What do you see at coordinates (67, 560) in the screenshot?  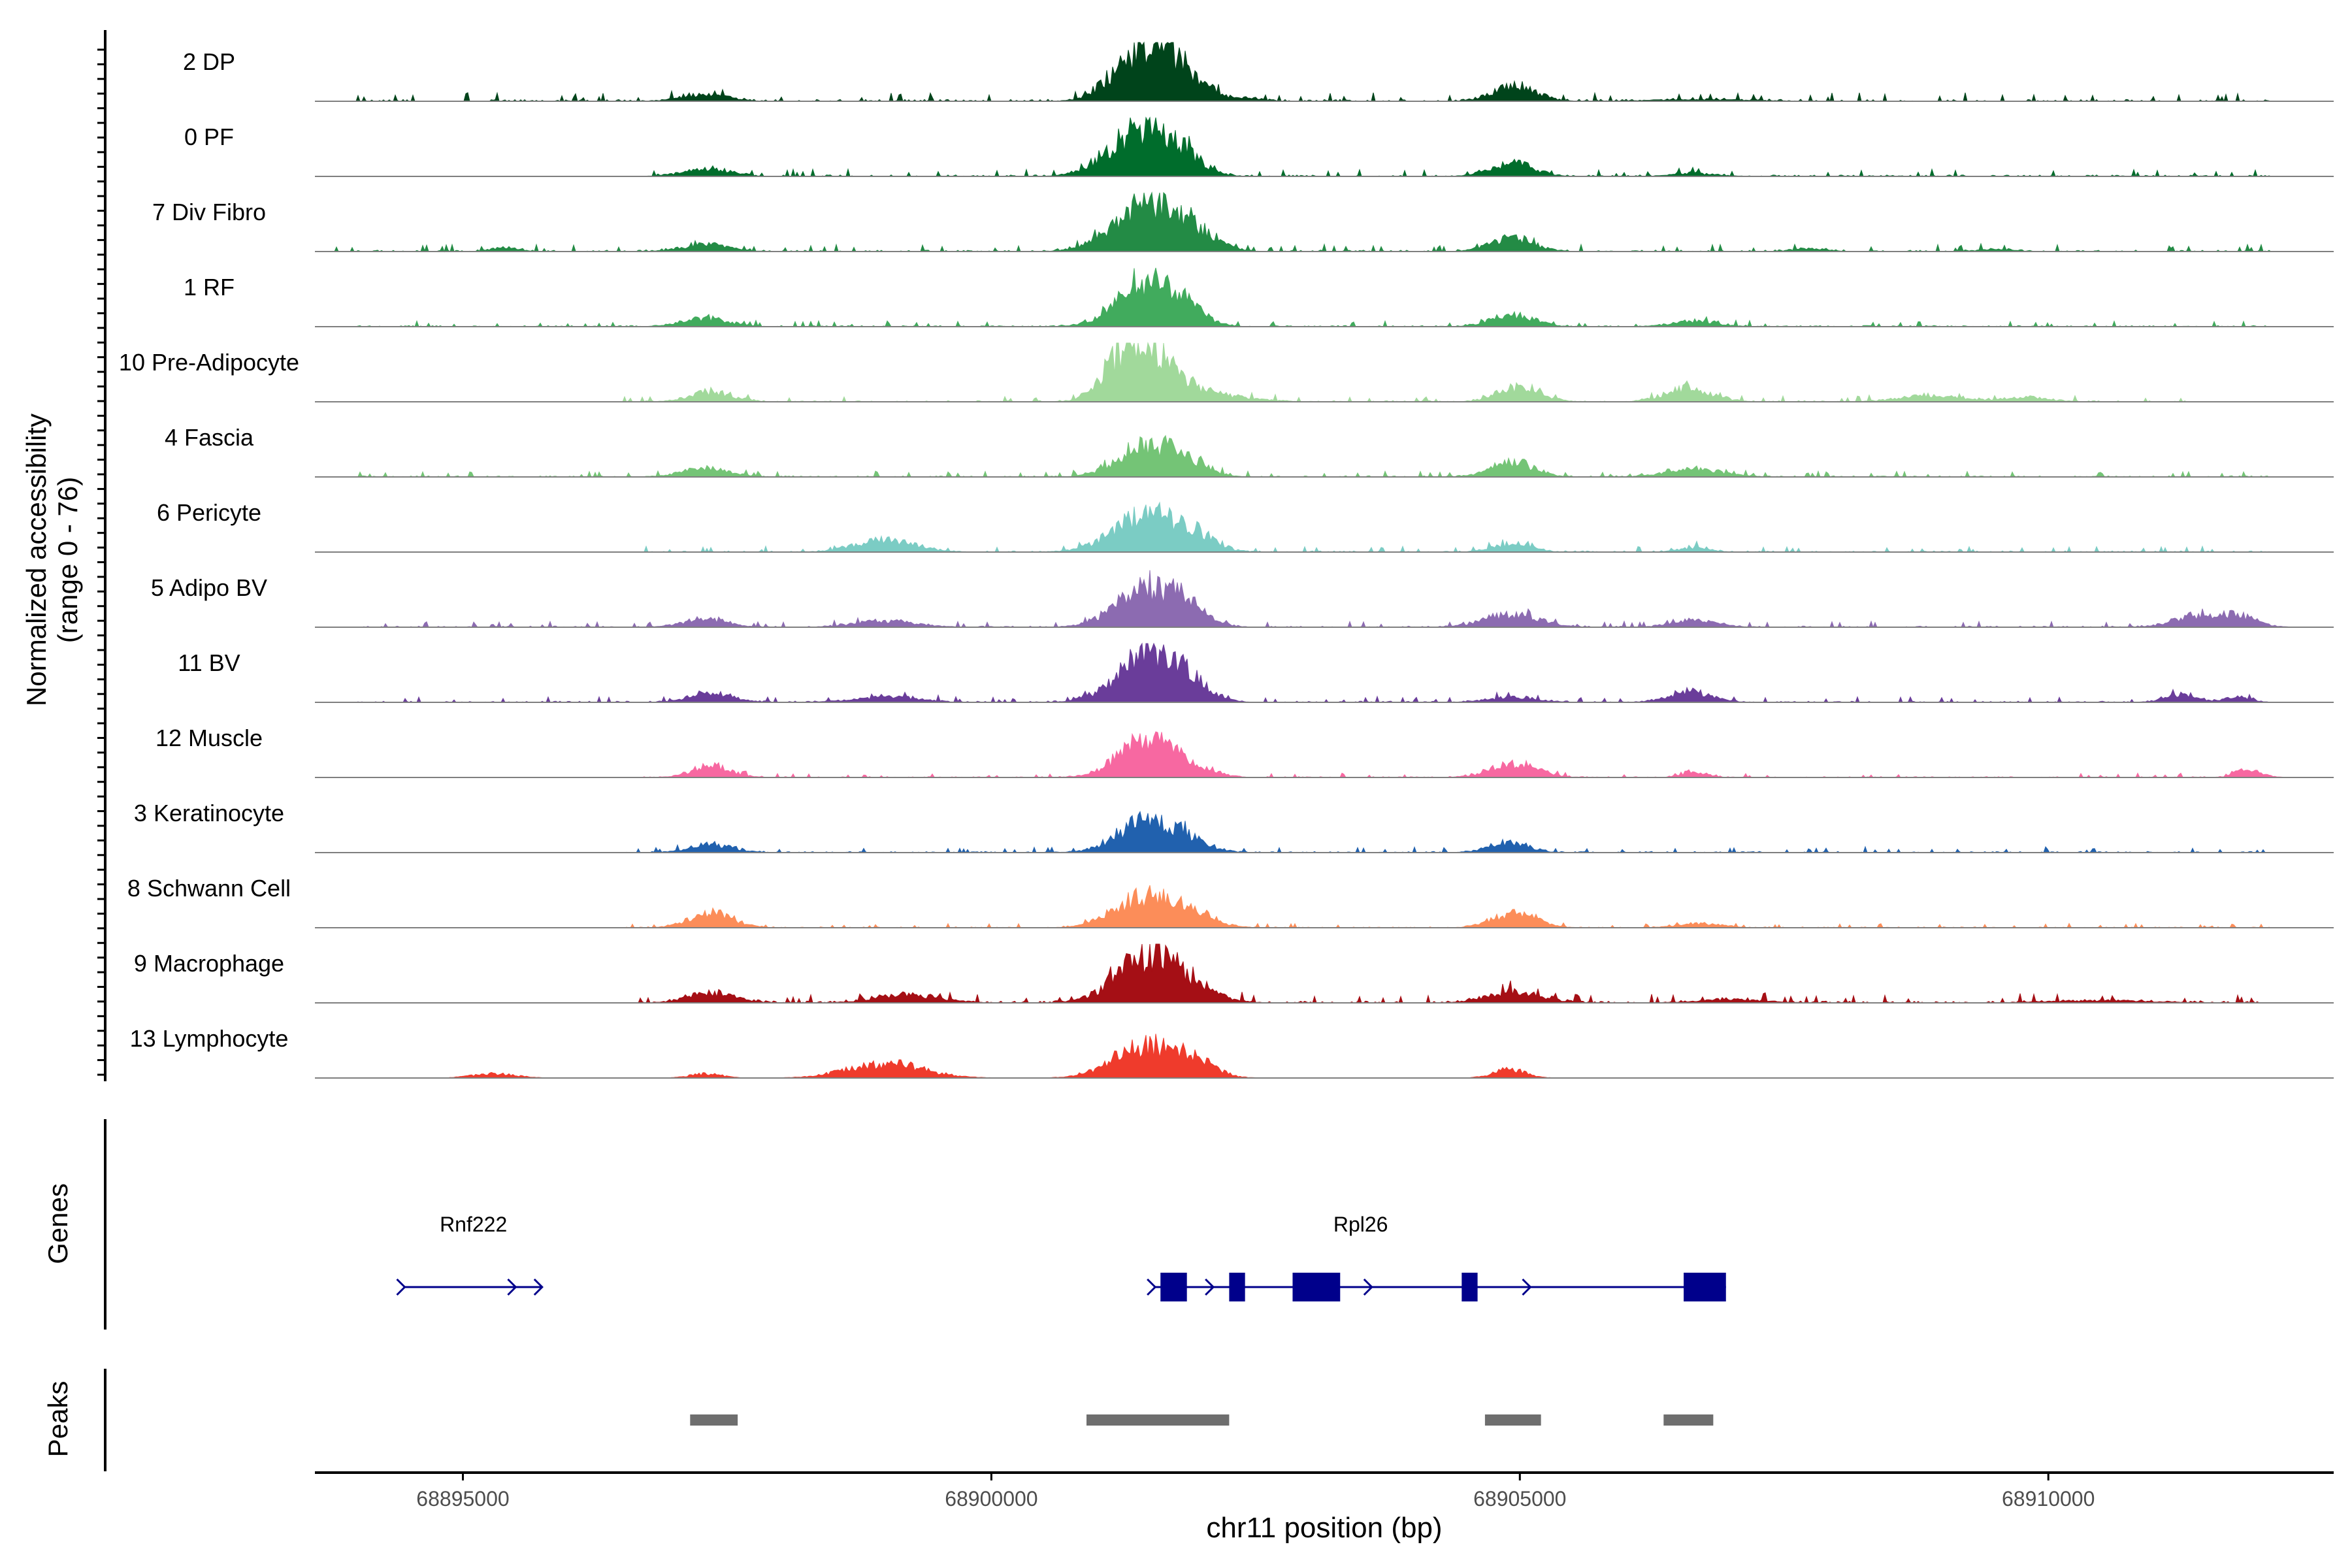 I see `y-axis-title-line-2: (range 0 - 76)` at bounding box center [67, 560].